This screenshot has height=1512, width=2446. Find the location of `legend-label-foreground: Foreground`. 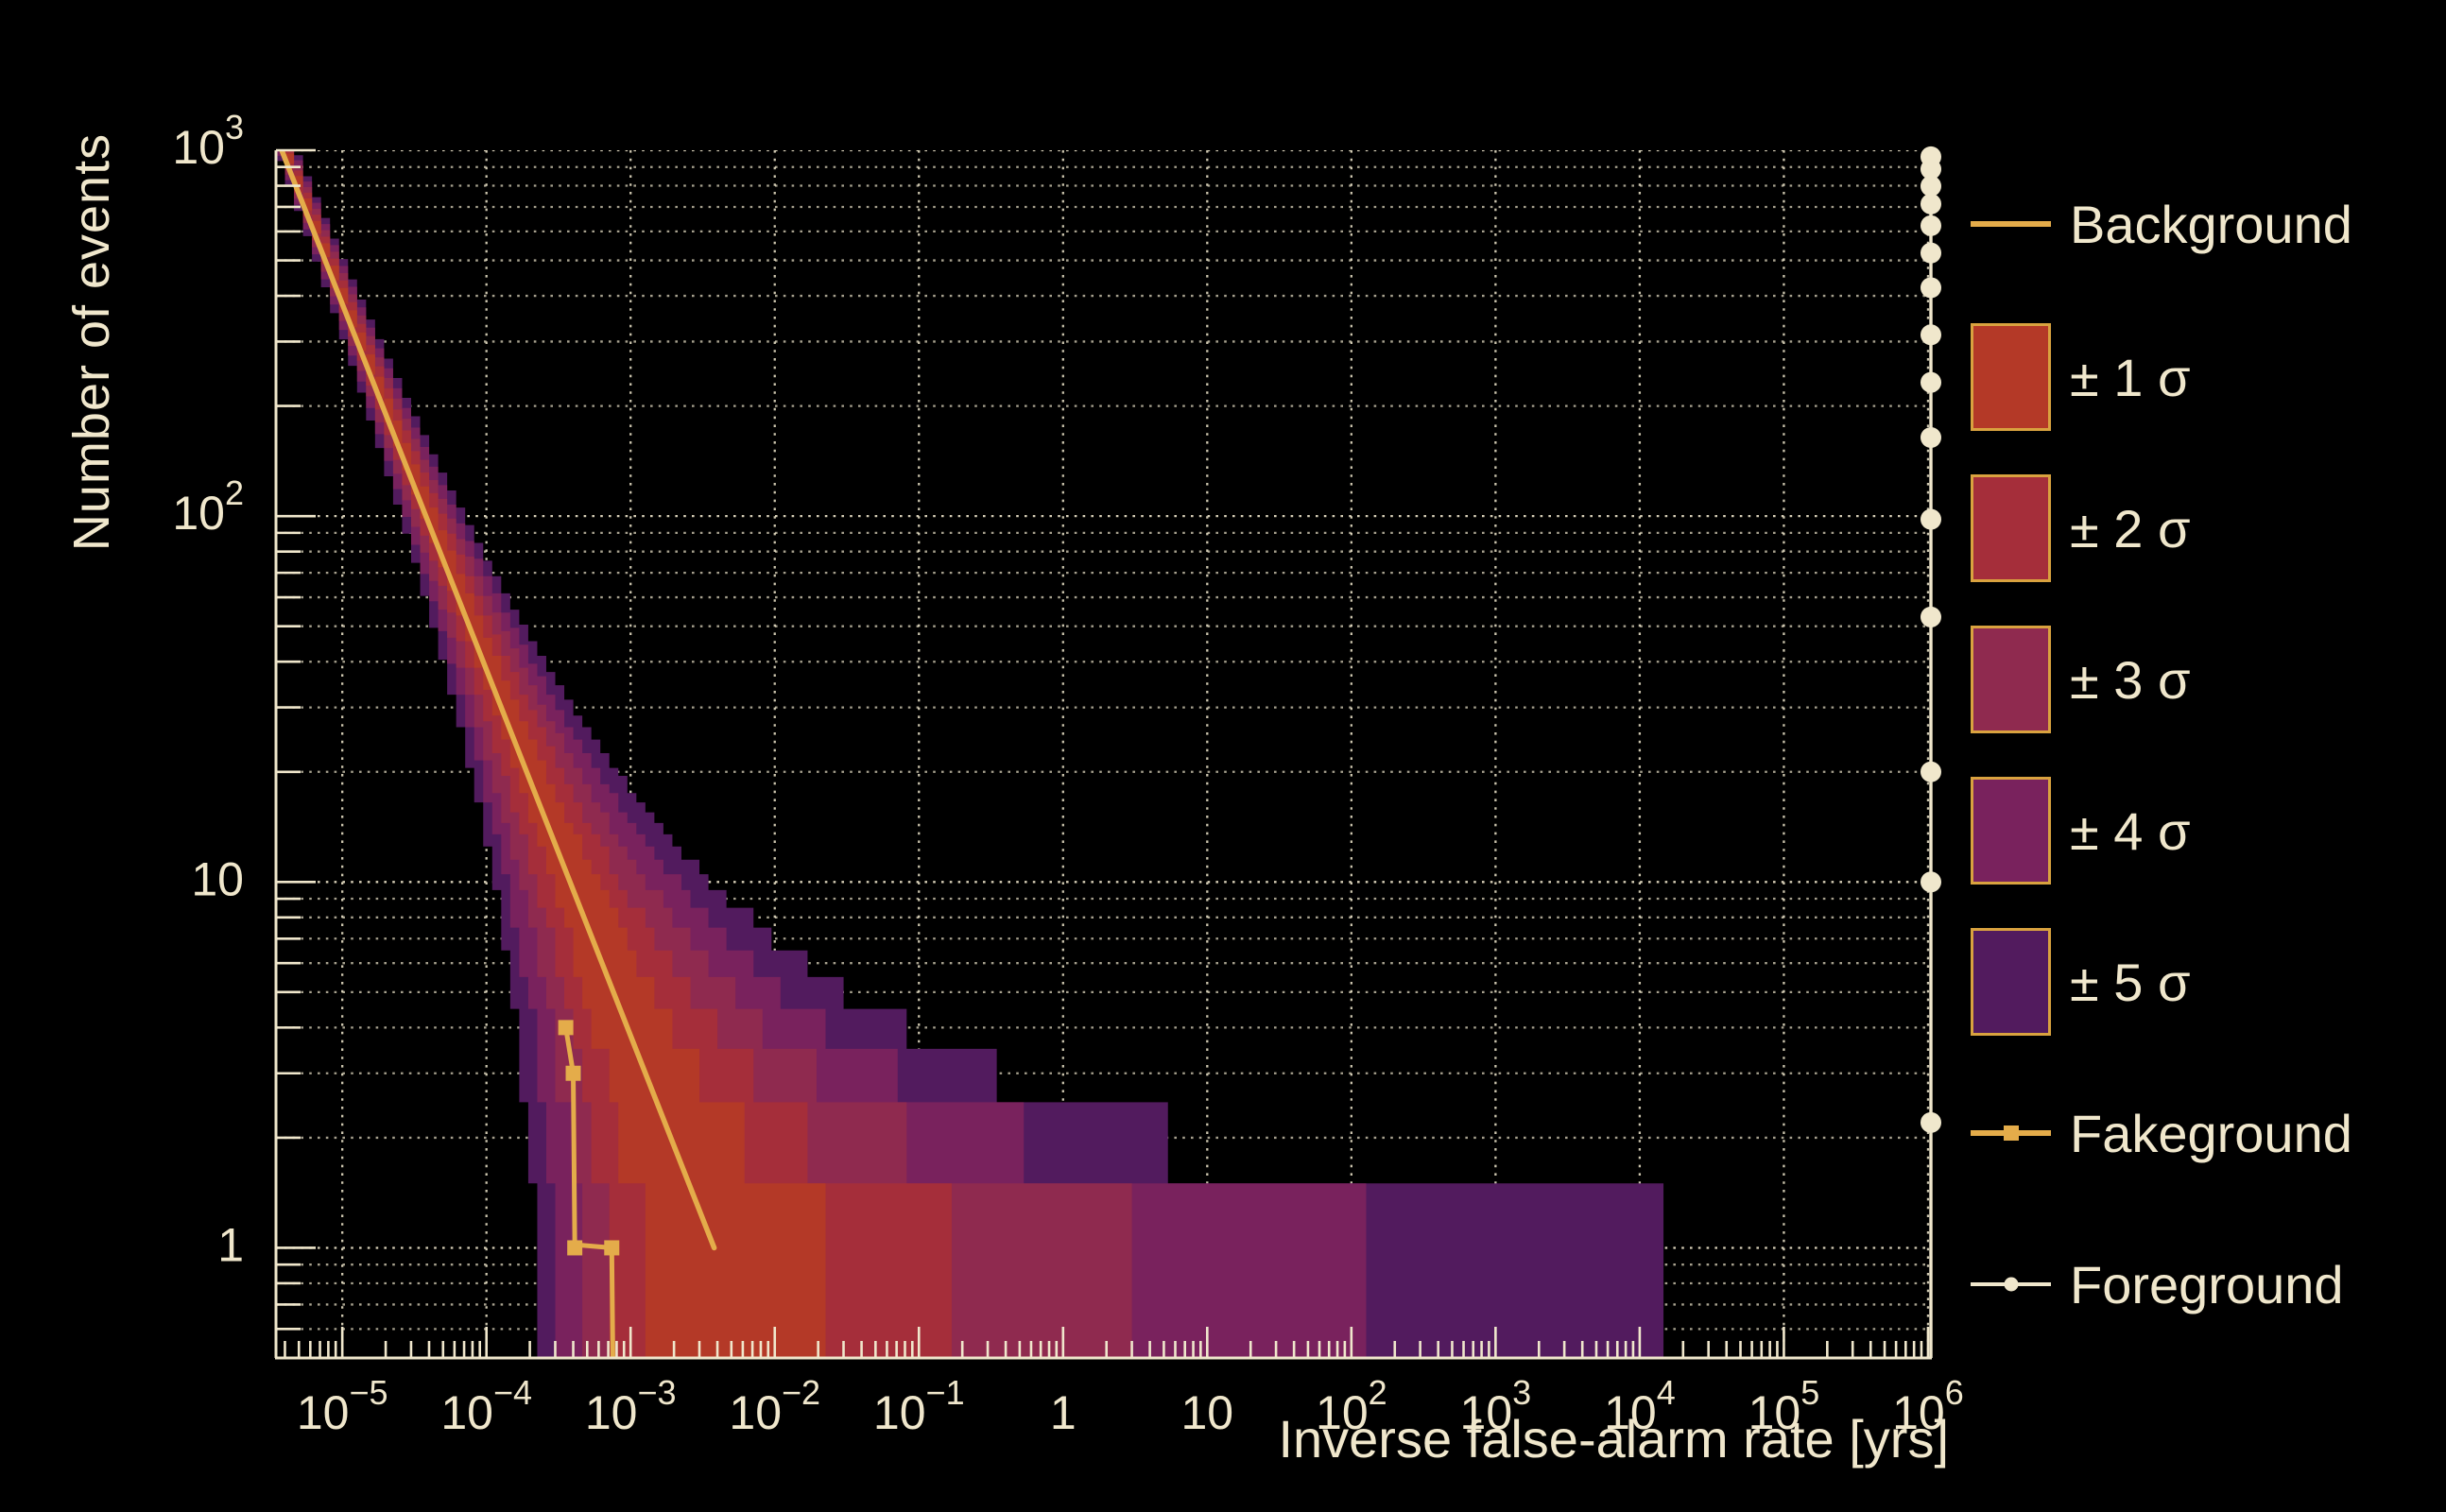

legend-label-foreground: Foreground is located at coordinates (2207, 1284).